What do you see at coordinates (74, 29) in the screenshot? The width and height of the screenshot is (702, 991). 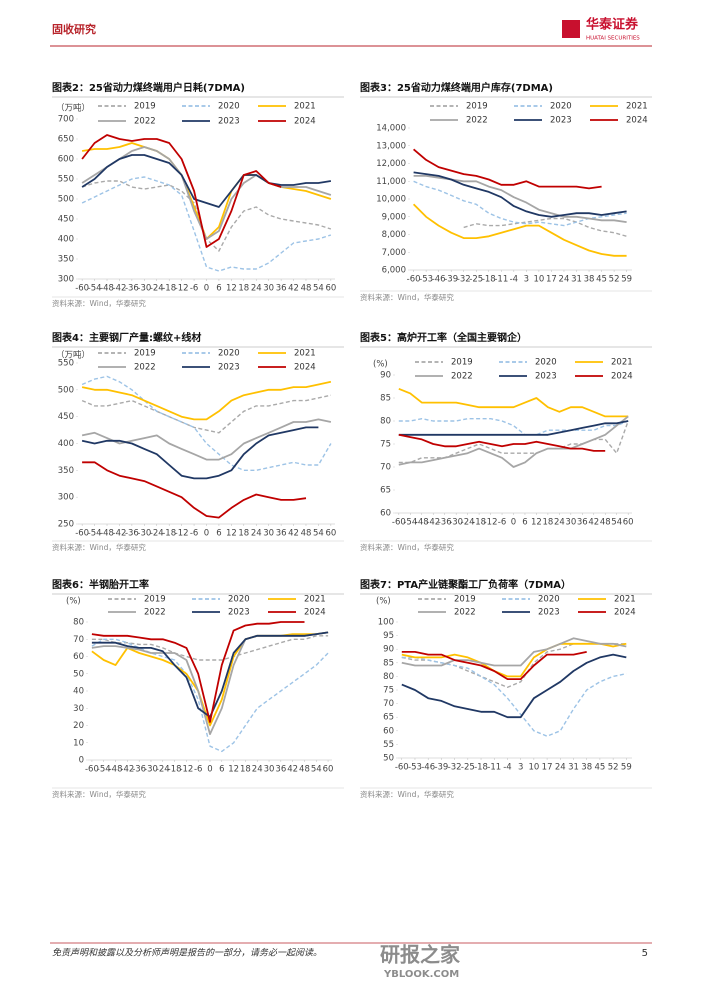 I see `section-label: 固收研究` at bounding box center [74, 29].